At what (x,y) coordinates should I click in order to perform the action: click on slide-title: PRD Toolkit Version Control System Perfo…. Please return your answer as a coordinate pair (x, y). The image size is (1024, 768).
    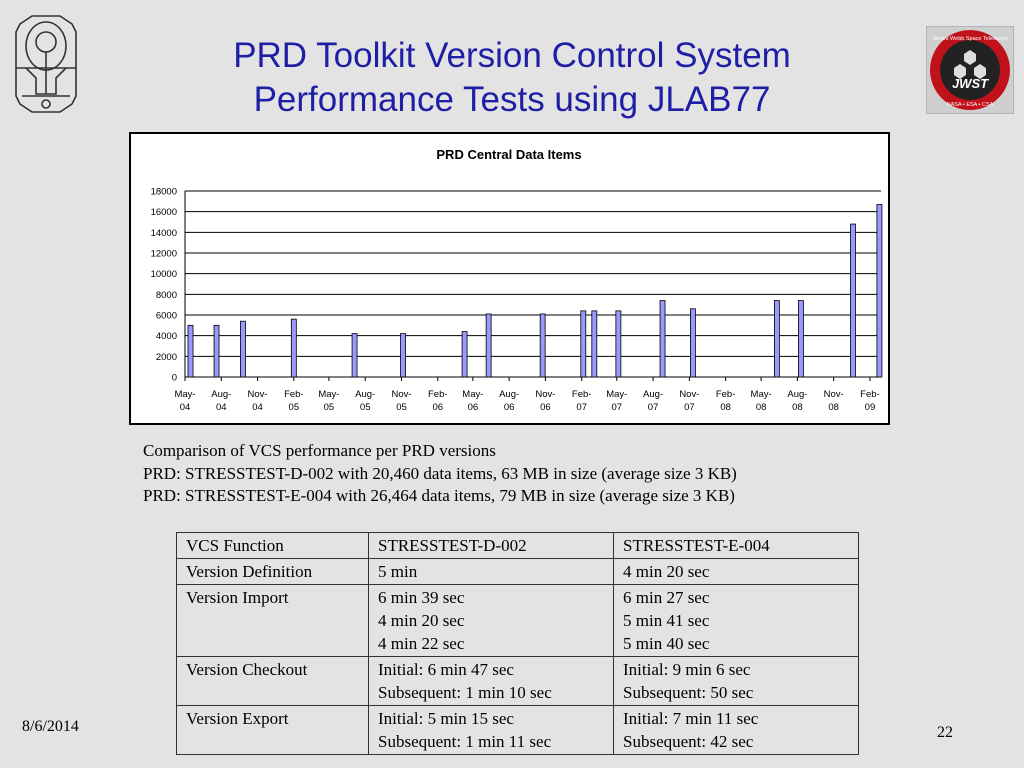
    Looking at the image, I should click on (512, 78).